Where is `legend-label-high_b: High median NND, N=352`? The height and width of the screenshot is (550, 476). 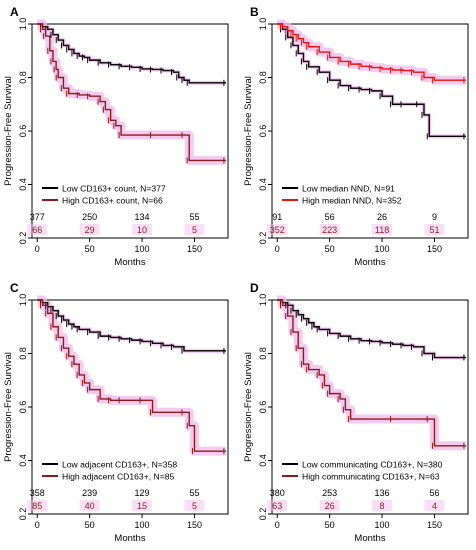
legend-label-high_b: High median NND, N=352 is located at coordinates (352, 201).